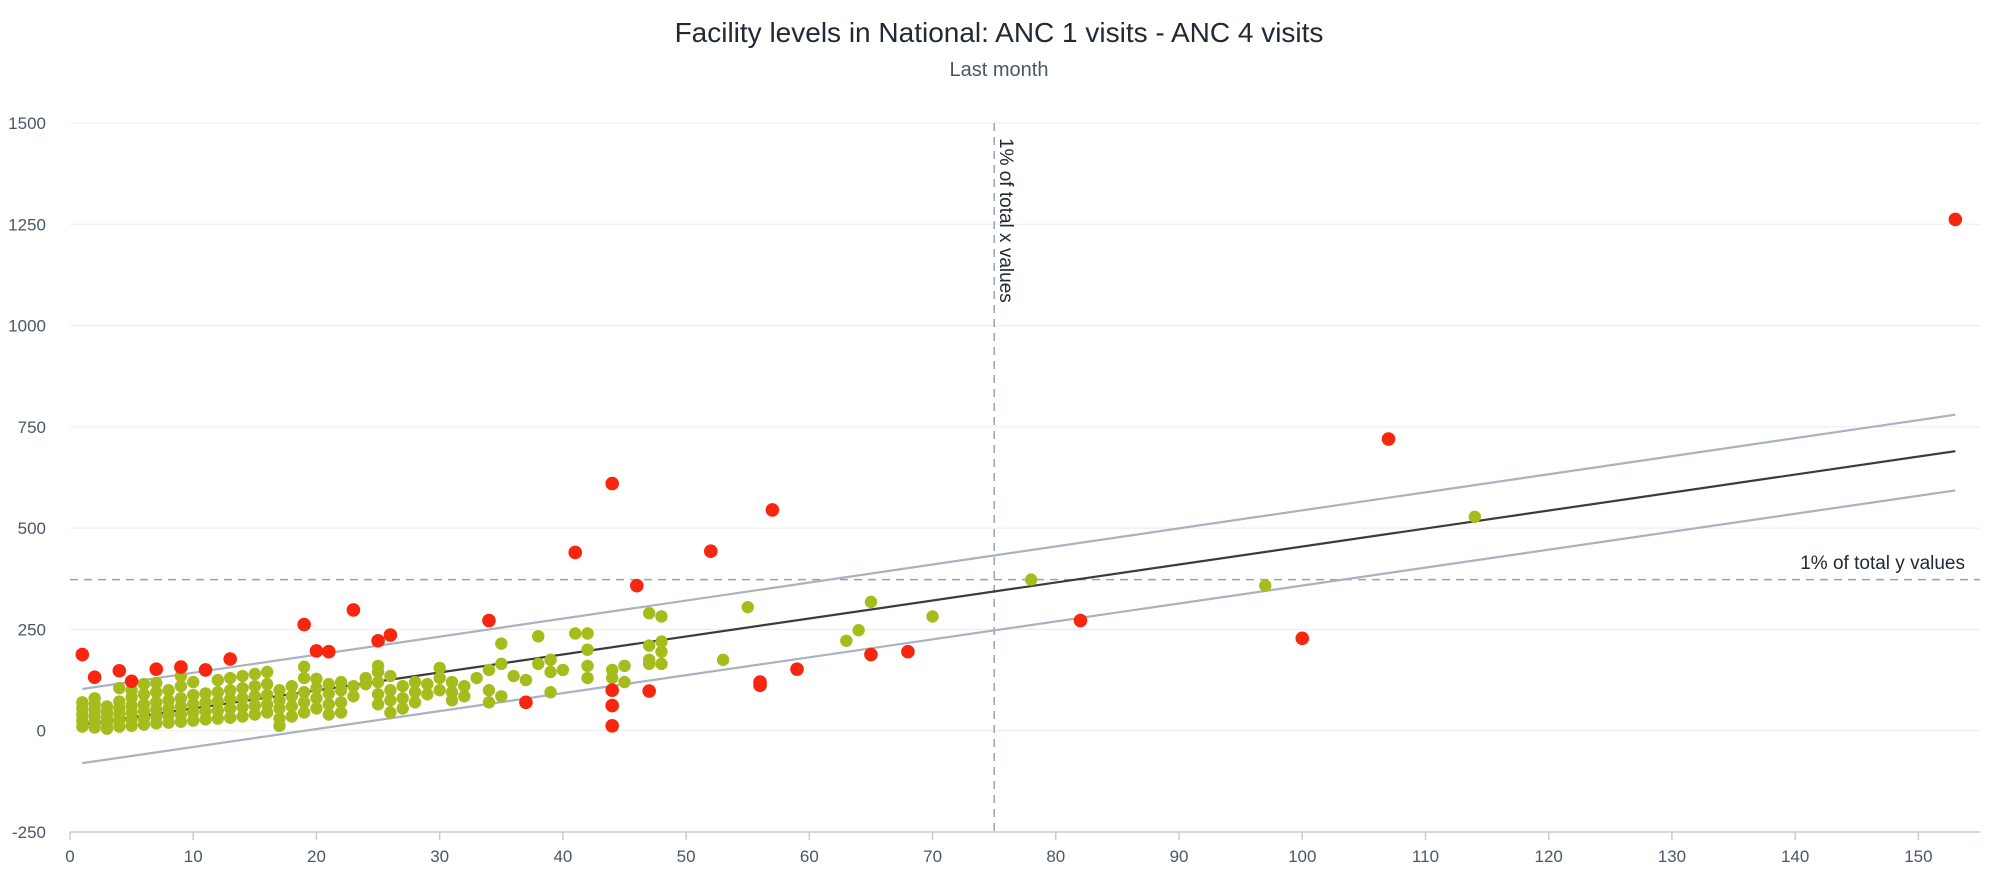 The image size is (1999, 879). Describe the element at coordinates (439, 856) in the screenshot. I see `x-tick-label: 30` at that location.